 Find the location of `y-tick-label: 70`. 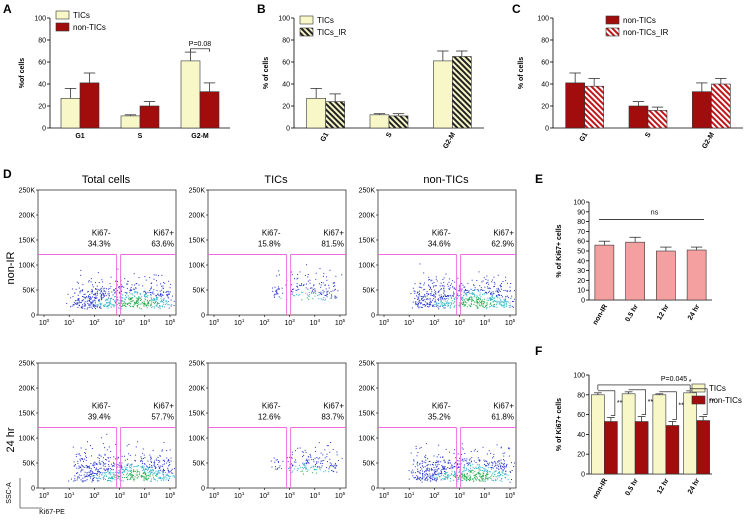

y-tick-label: 70 is located at coordinates (581, 232).